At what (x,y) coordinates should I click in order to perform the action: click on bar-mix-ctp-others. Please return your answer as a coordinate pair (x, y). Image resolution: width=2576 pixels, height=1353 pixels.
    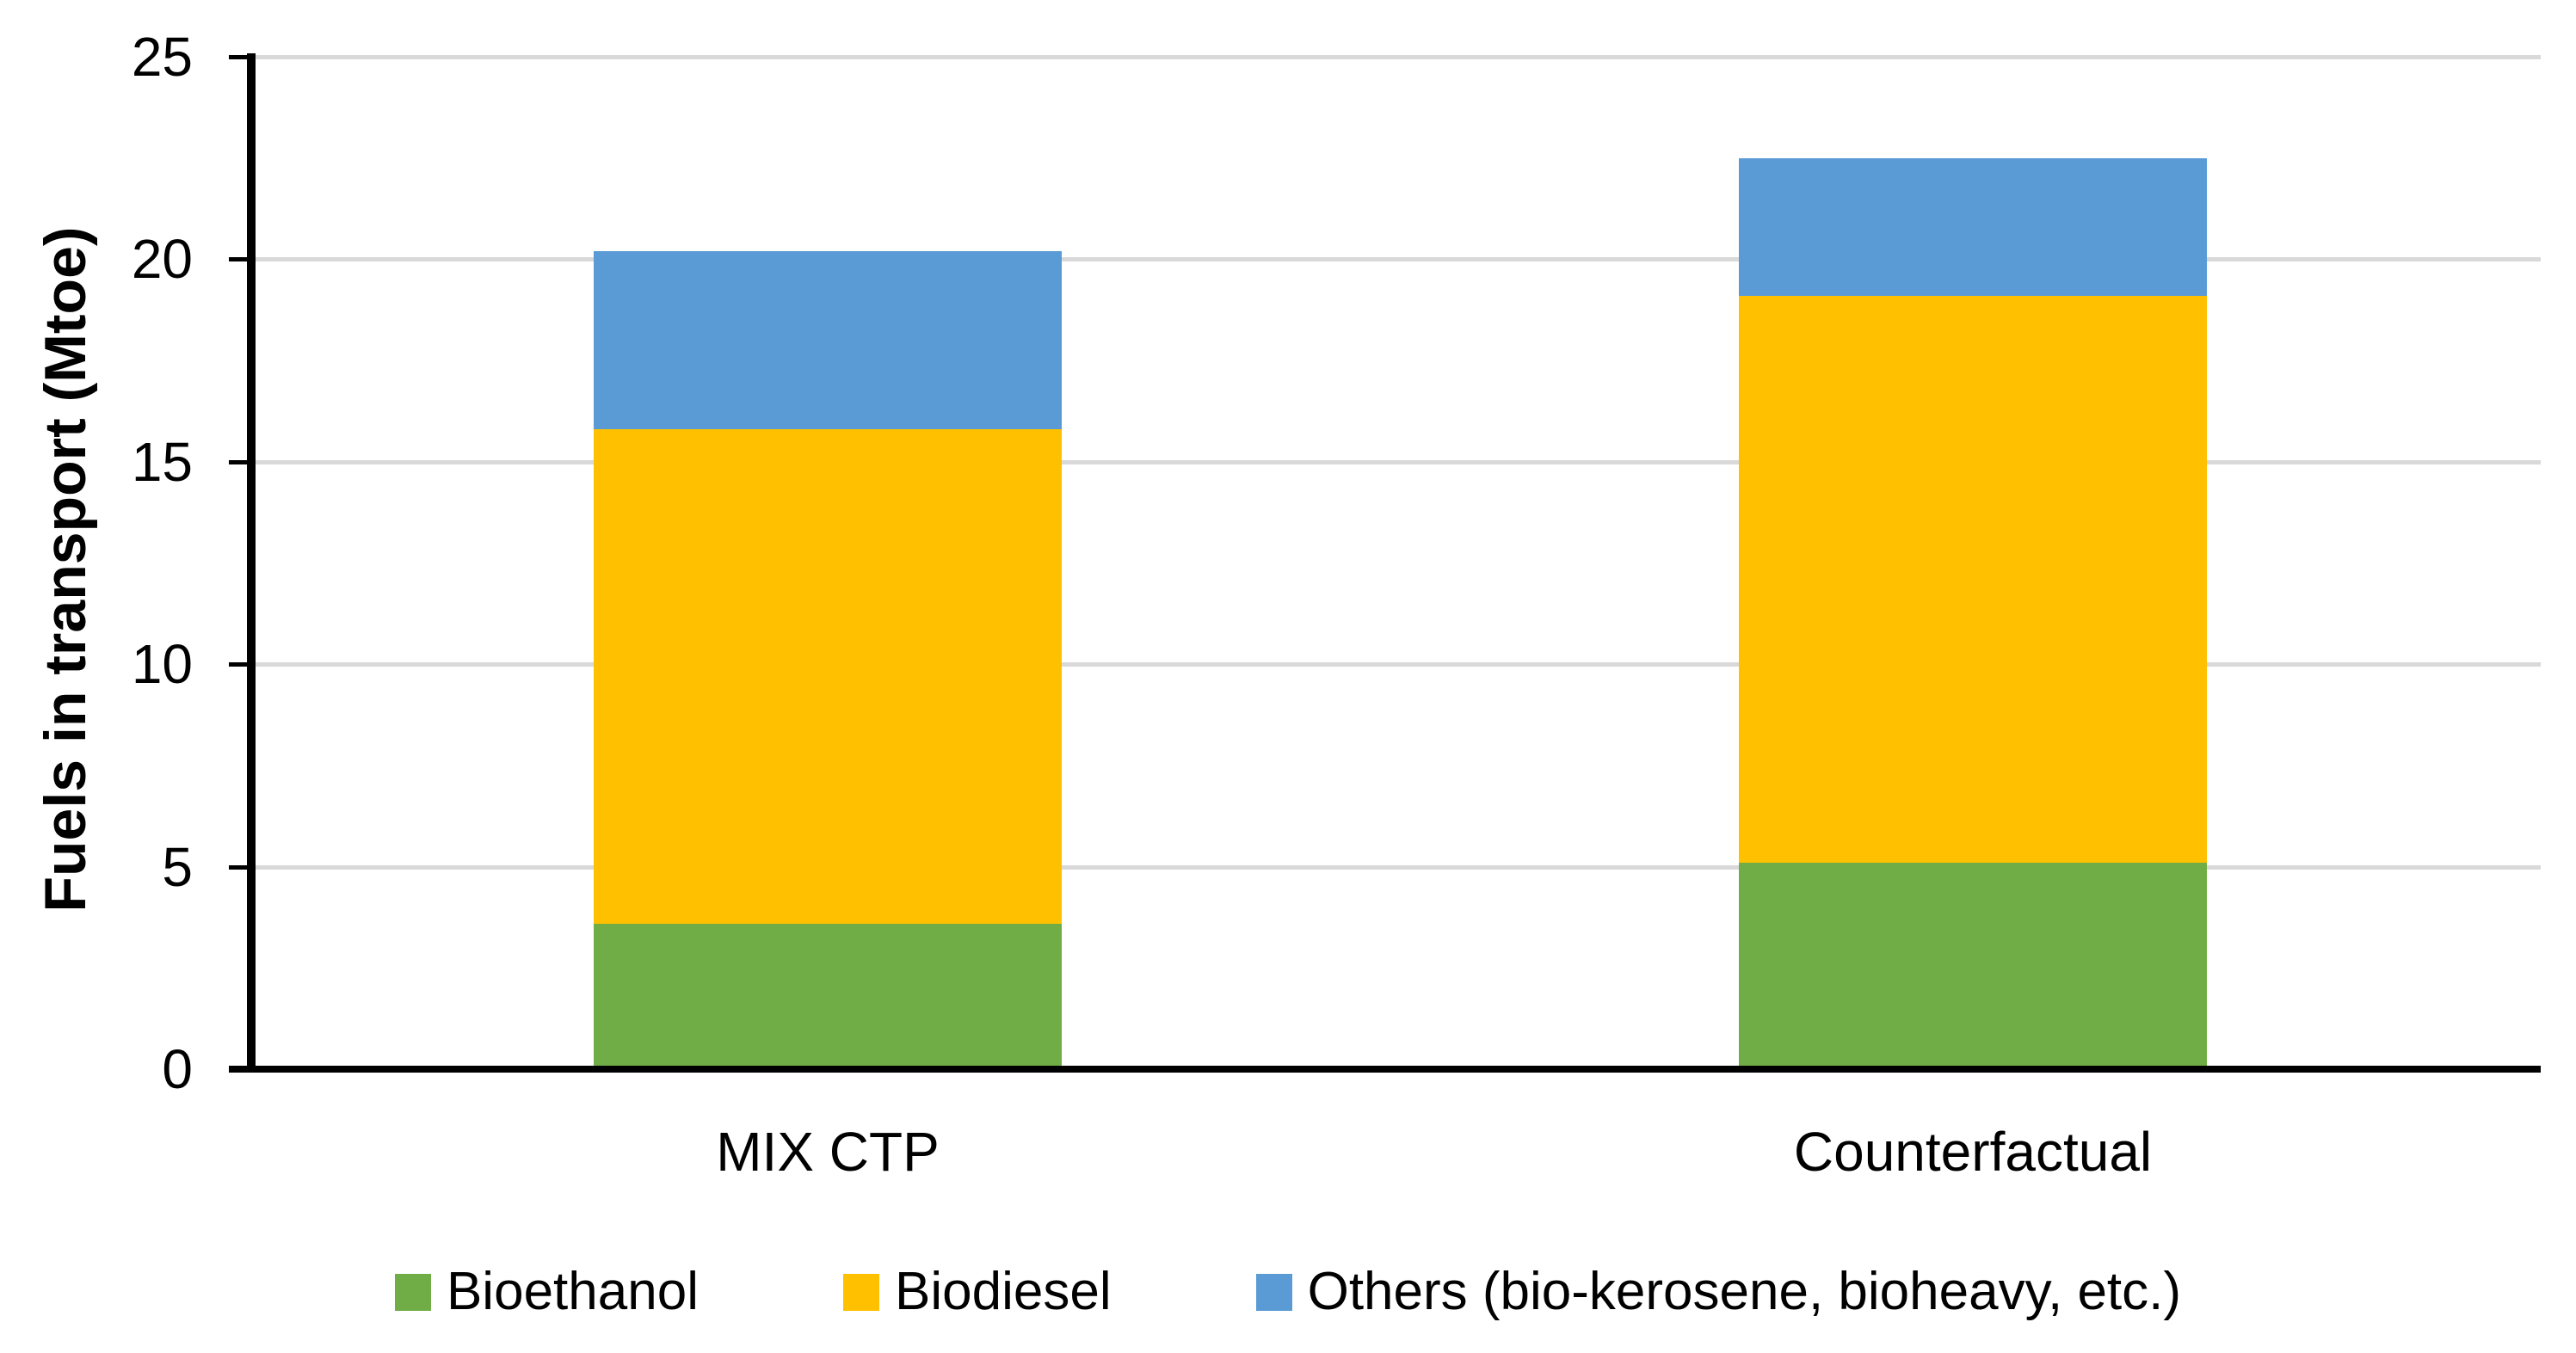
    Looking at the image, I should click on (828, 340).